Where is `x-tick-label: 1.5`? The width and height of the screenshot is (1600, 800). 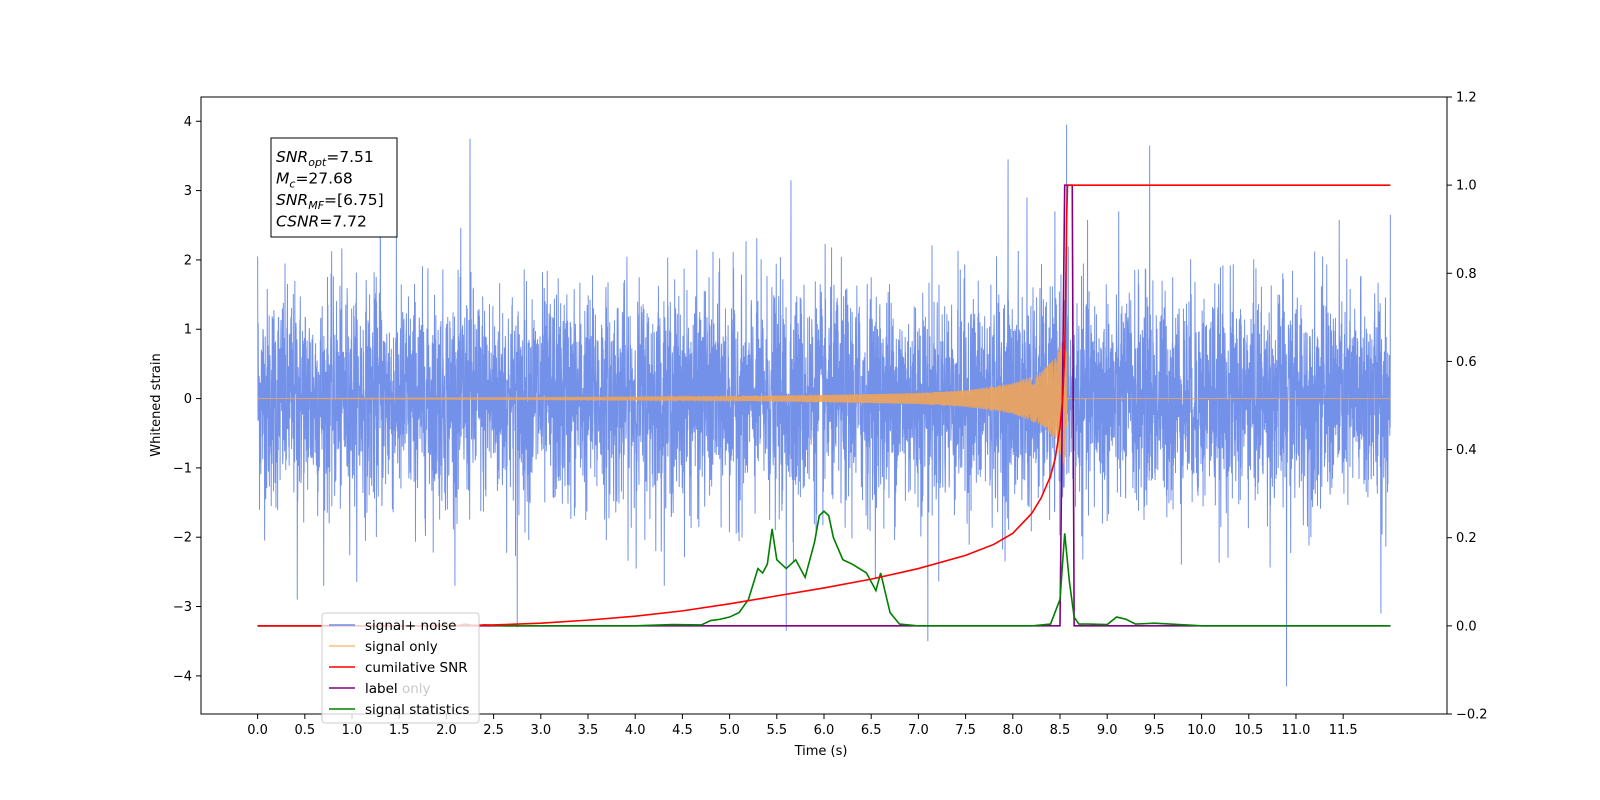
x-tick-label: 1.5 is located at coordinates (399, 730).